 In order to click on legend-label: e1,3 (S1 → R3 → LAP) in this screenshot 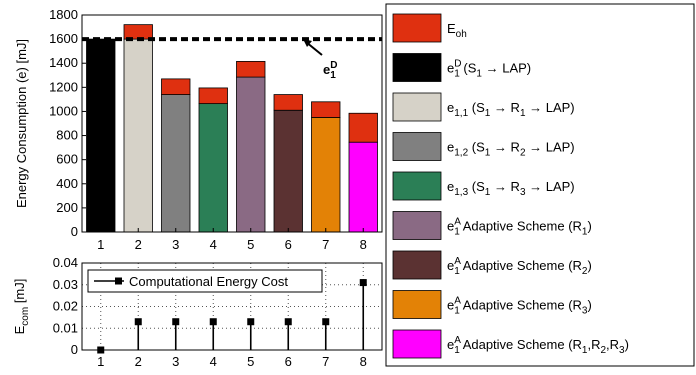, I will do `click(511, 188)`.